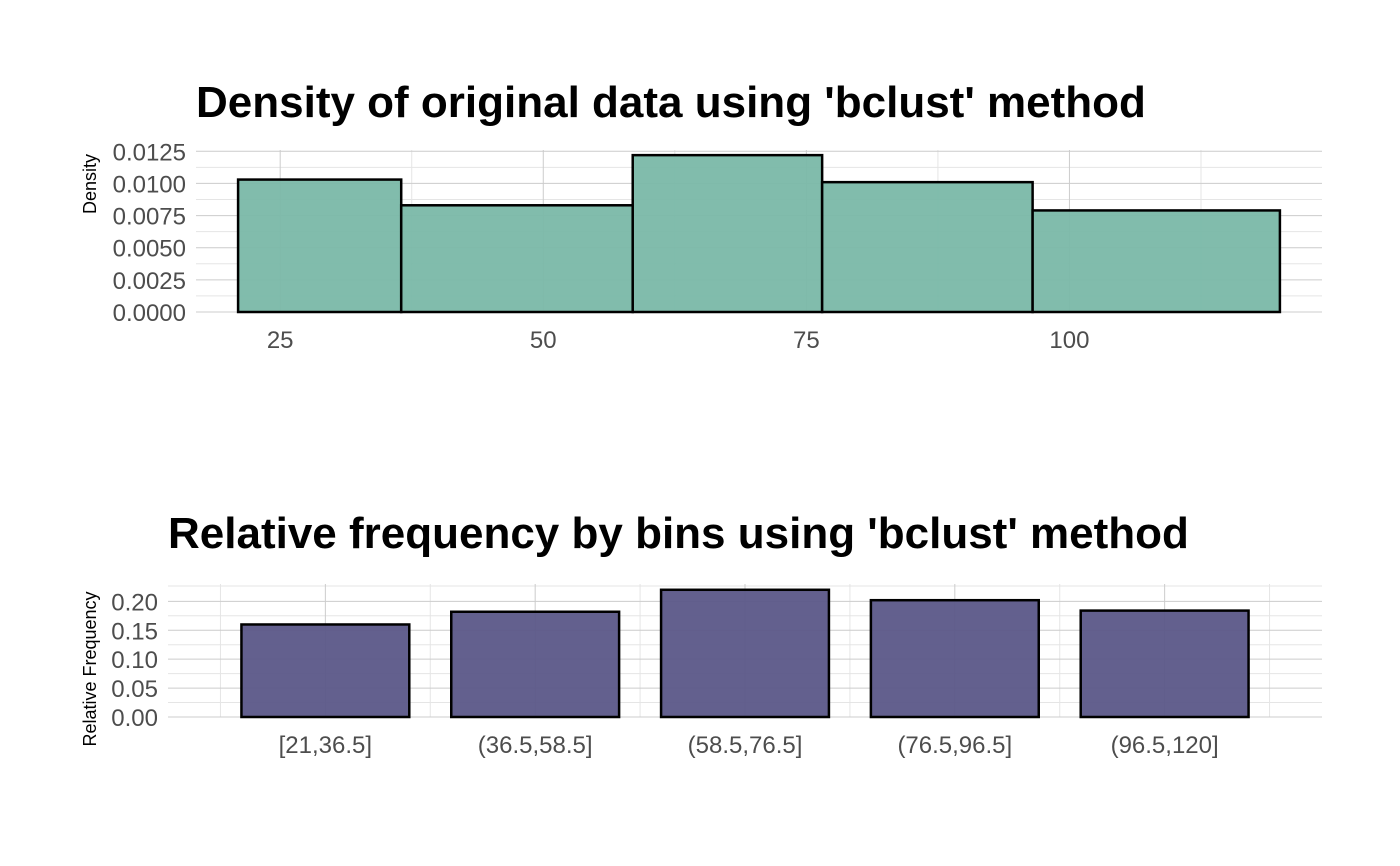  I want to click on density-y-tick-label: 0.0100, so click(149, 184).